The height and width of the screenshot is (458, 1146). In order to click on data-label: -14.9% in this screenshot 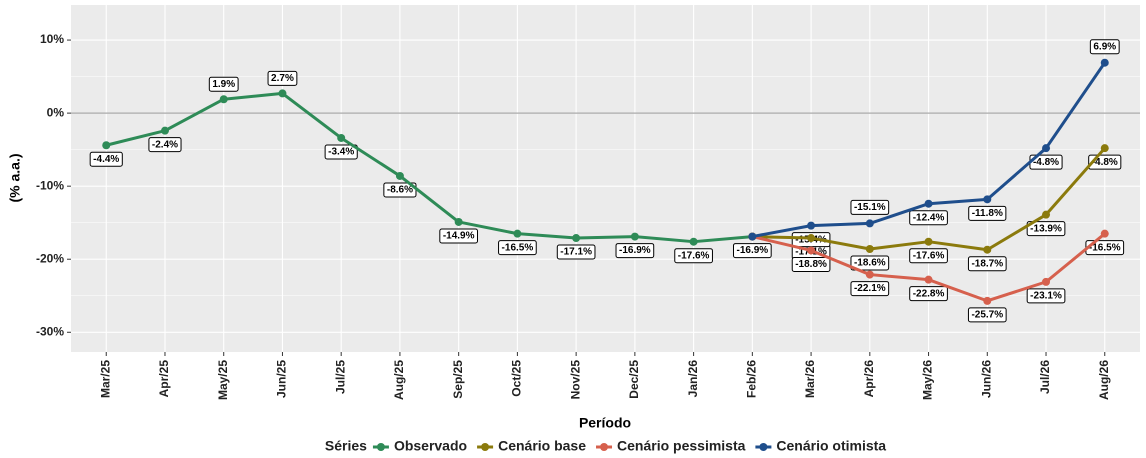, I will do `click(459, 236)`.